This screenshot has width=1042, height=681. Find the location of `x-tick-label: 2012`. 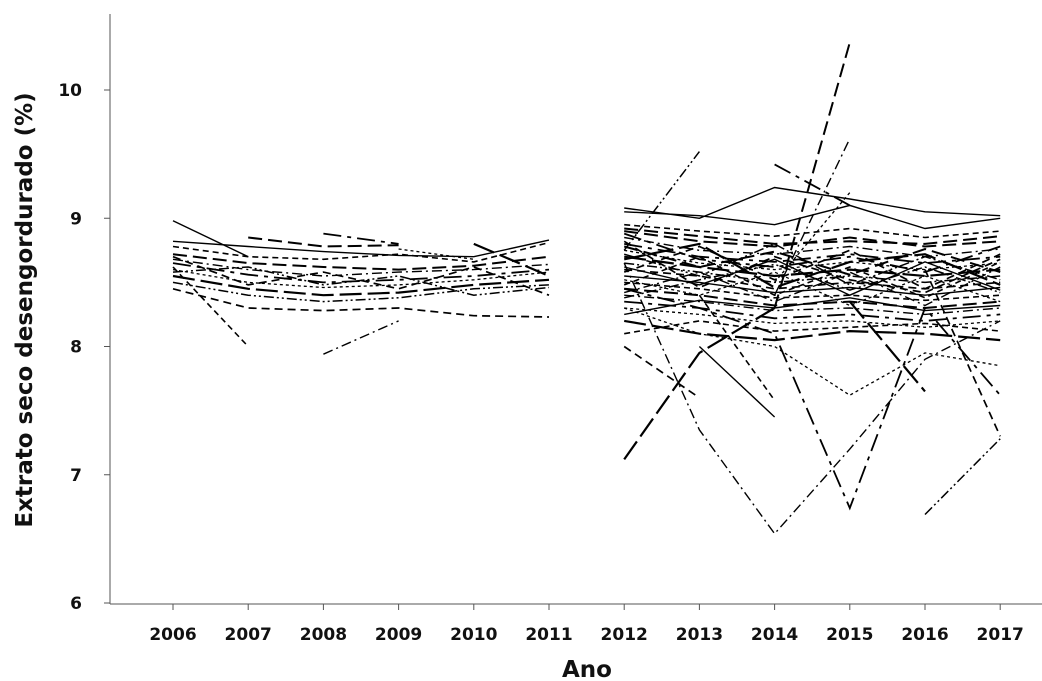

x-tick-label: 2012 is located at coordinates (624, 635).